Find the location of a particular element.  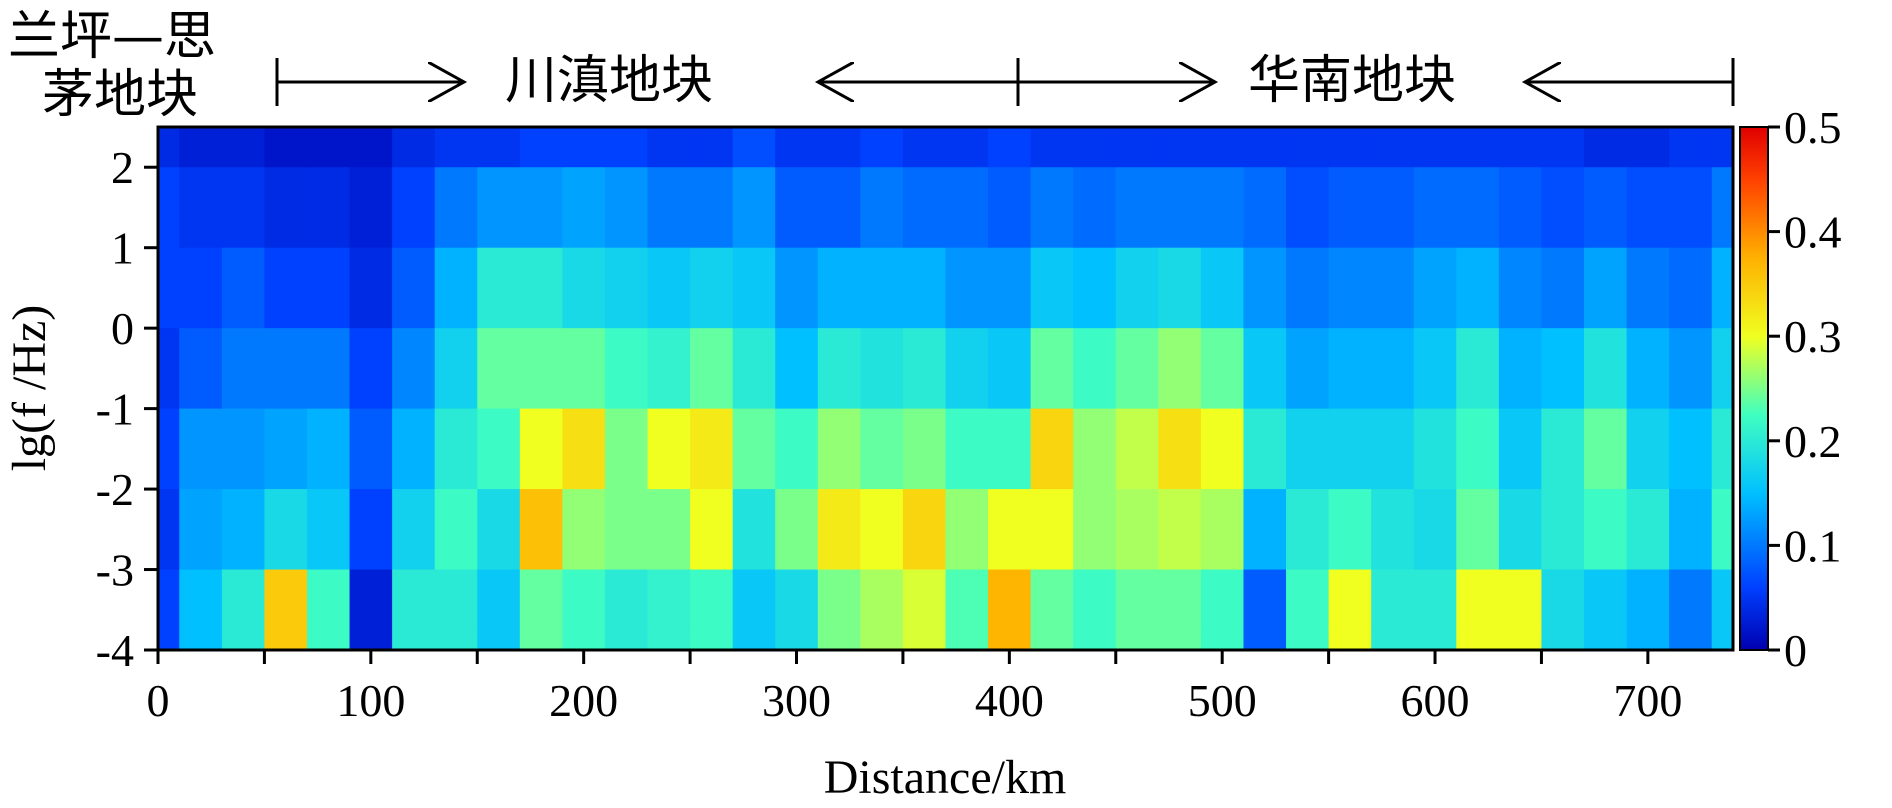

x-tick-label: 200 is located at coordinates (583, 700).